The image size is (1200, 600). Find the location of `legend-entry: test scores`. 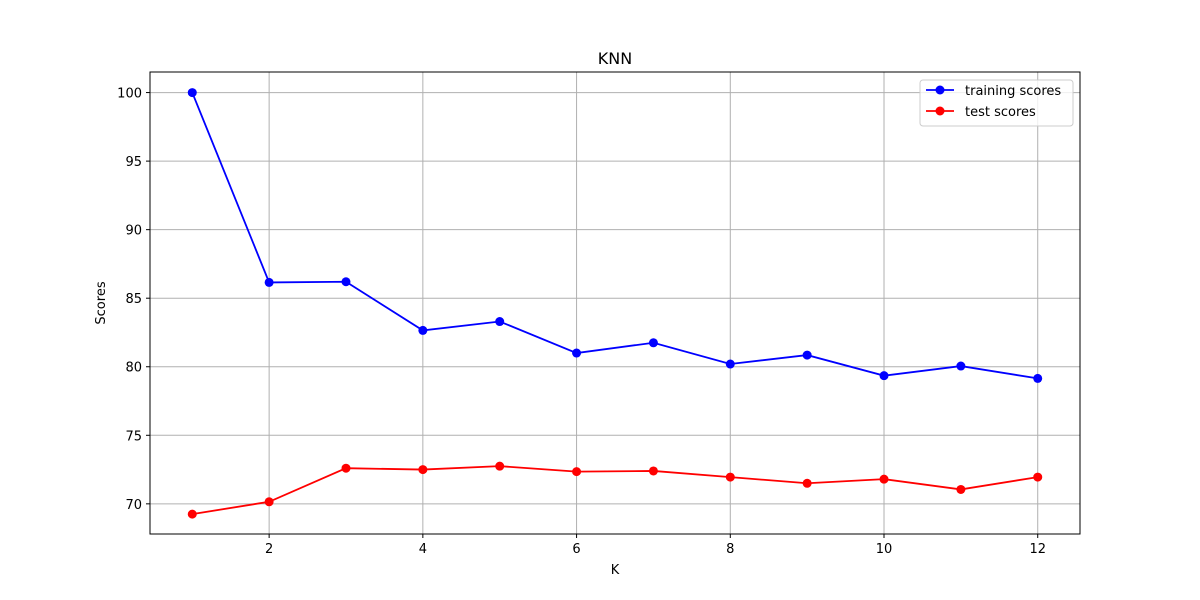

legend-entry: test scores is located at coordinates (981, 112).